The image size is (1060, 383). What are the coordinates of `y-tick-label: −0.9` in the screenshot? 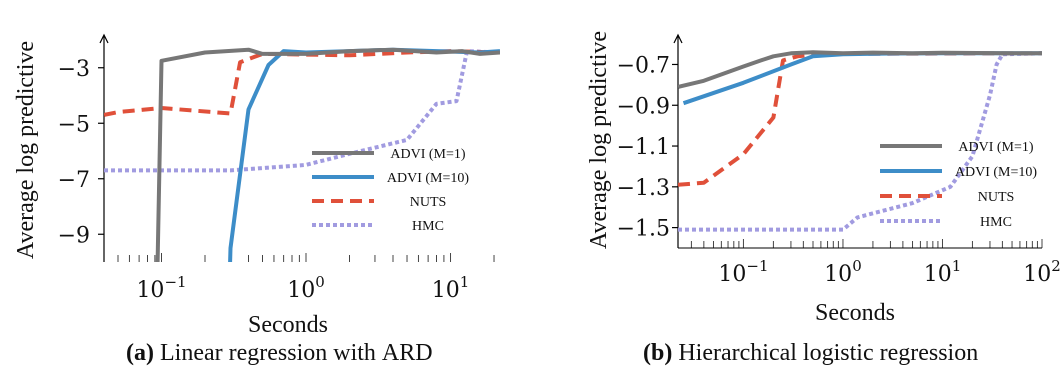 It's located at (643, 106).